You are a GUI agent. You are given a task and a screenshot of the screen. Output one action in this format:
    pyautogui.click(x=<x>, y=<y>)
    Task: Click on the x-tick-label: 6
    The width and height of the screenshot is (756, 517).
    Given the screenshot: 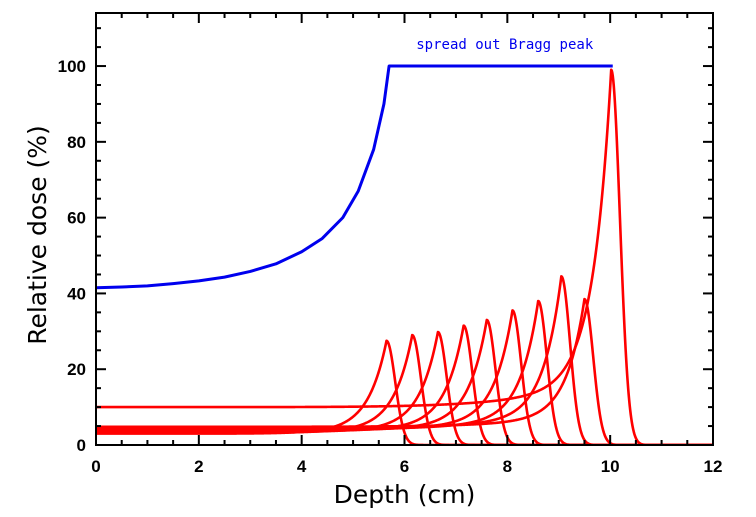 What is the action you would take?
    pyautogui.click(x=404, y=466)
    